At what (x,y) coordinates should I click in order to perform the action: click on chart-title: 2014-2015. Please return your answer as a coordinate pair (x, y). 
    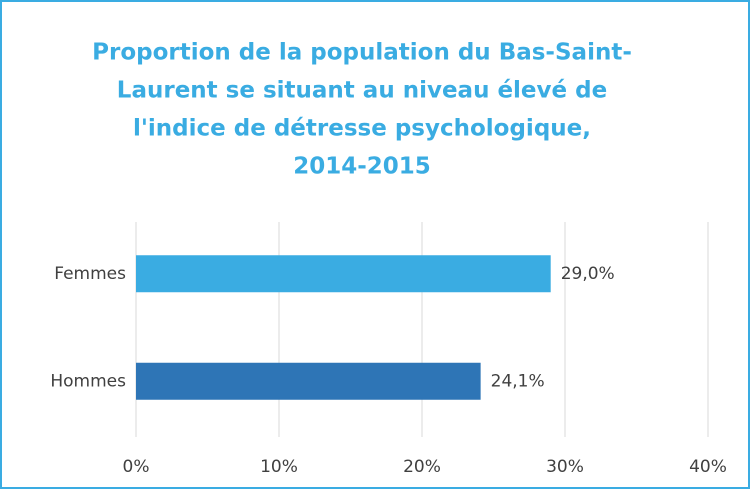
    Looking at the image, I should click on (362, 167).